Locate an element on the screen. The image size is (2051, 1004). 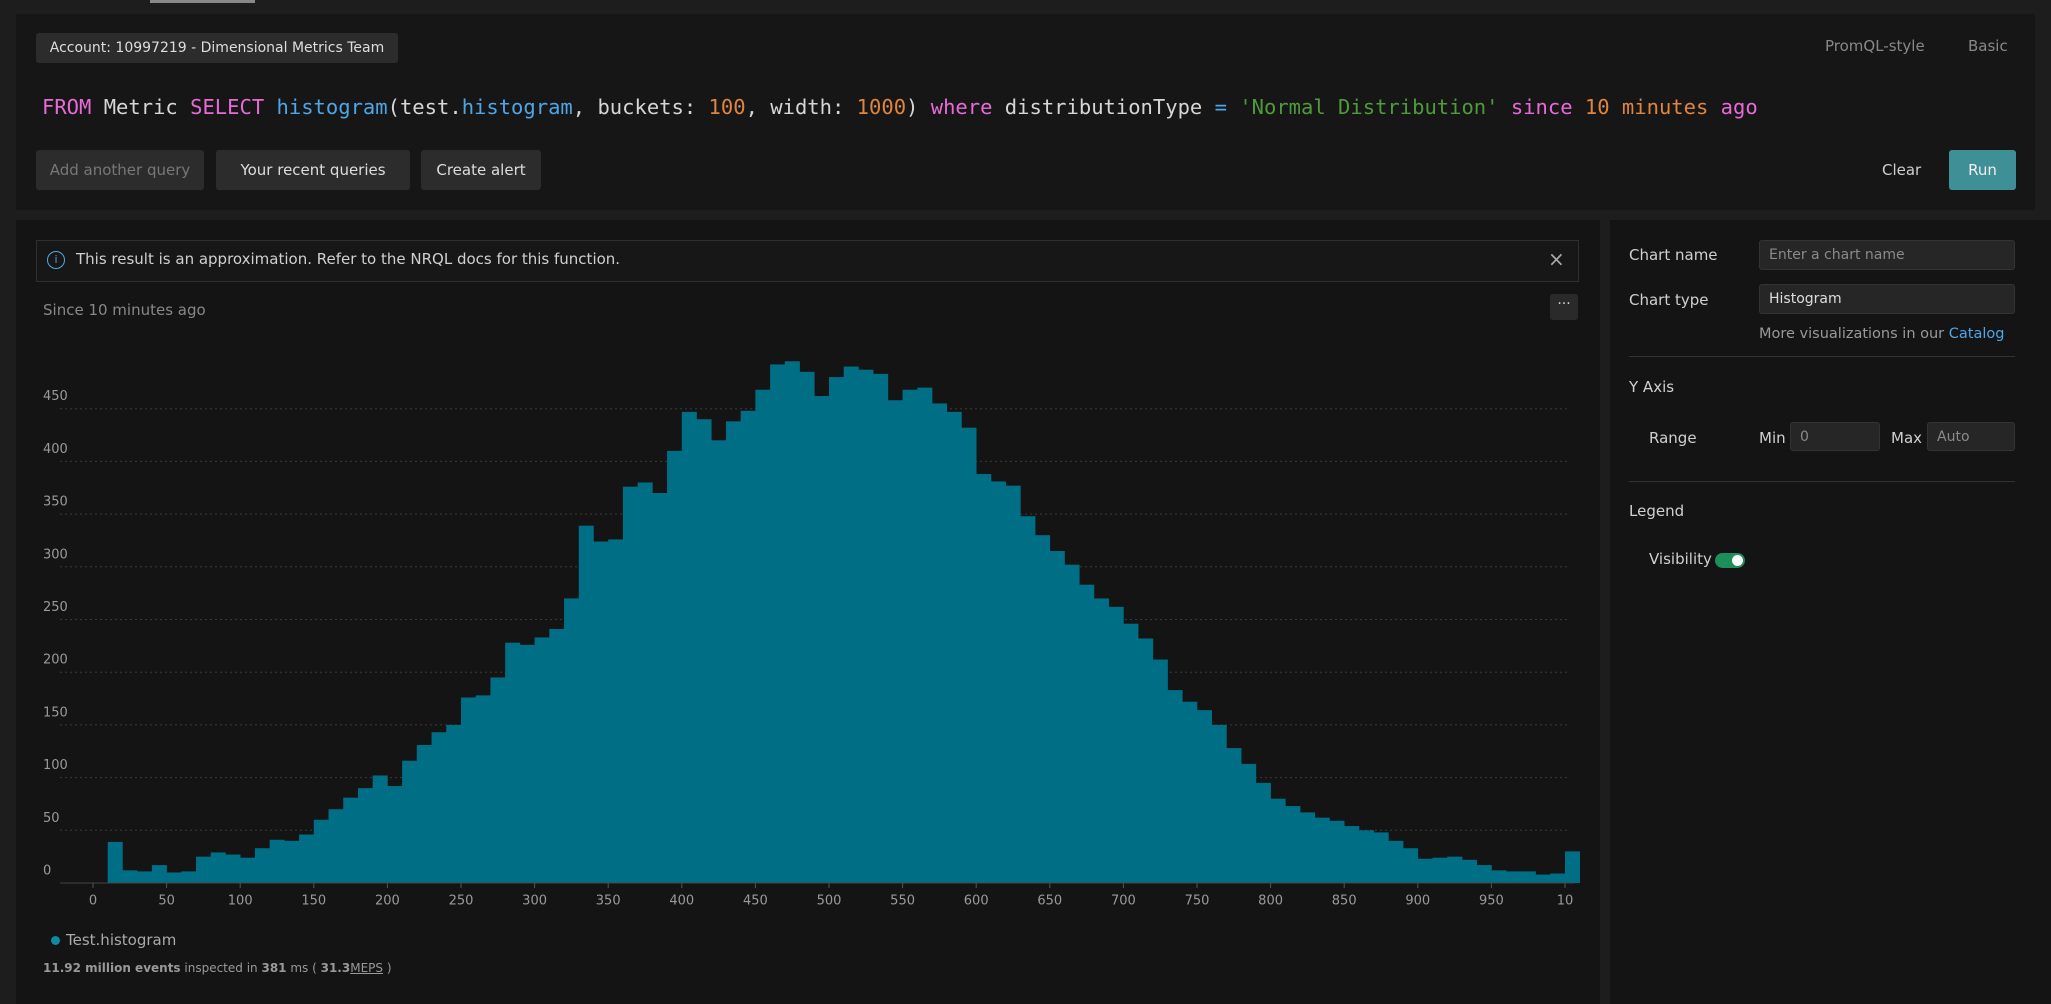
create-alert-button: Create alert is located at coordinates (481, 170).